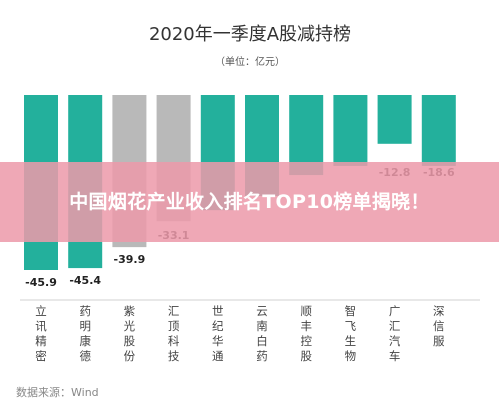  I want to click on value-label-3: -39.9, so click(130, 259).